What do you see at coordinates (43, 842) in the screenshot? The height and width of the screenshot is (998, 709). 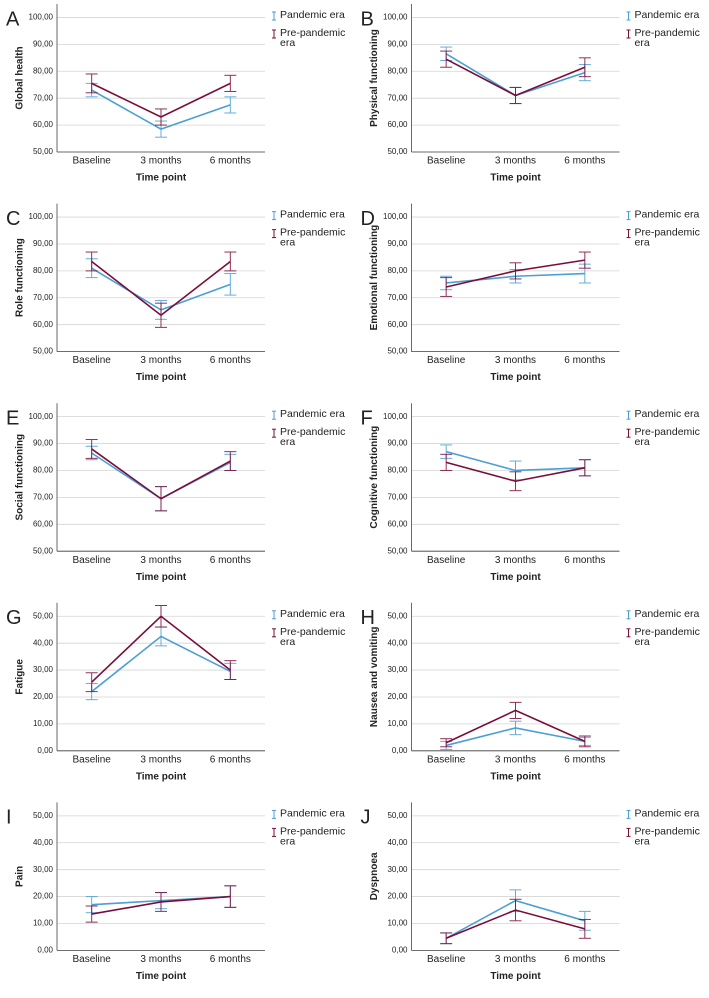 I see `y-tick-label: 40,00` at bounding box center [43, 842].